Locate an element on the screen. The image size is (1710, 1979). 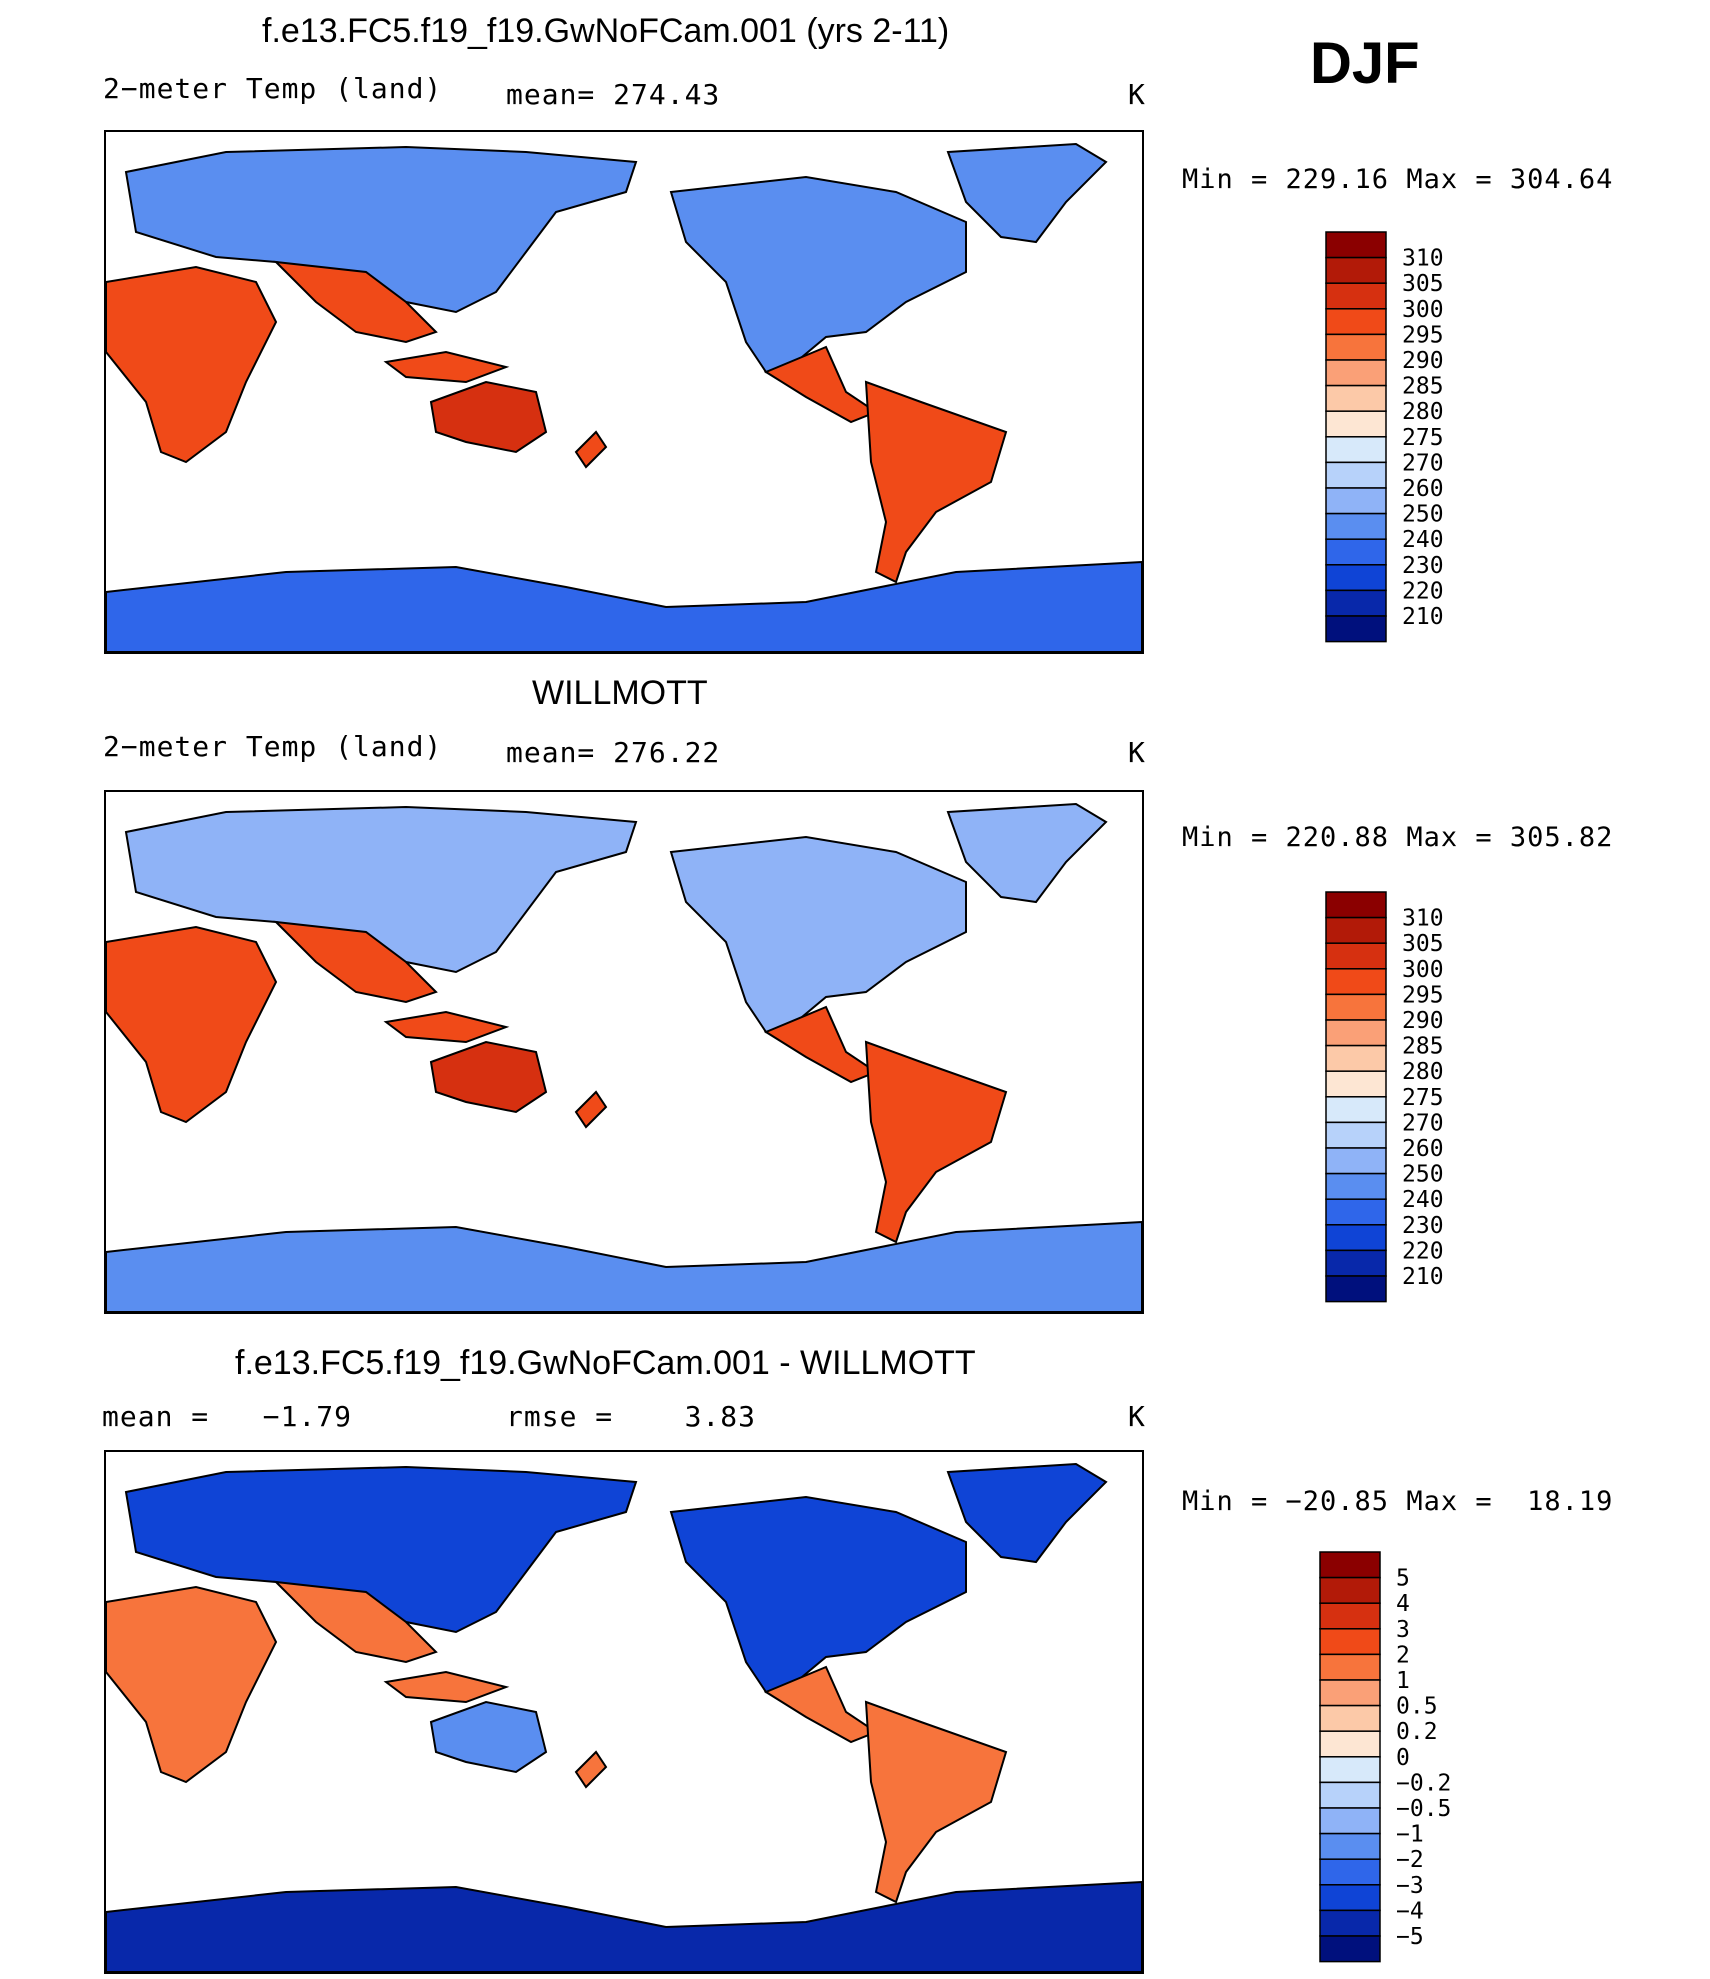
panel-2-units-label: K is located at coordinates (1137, 752).